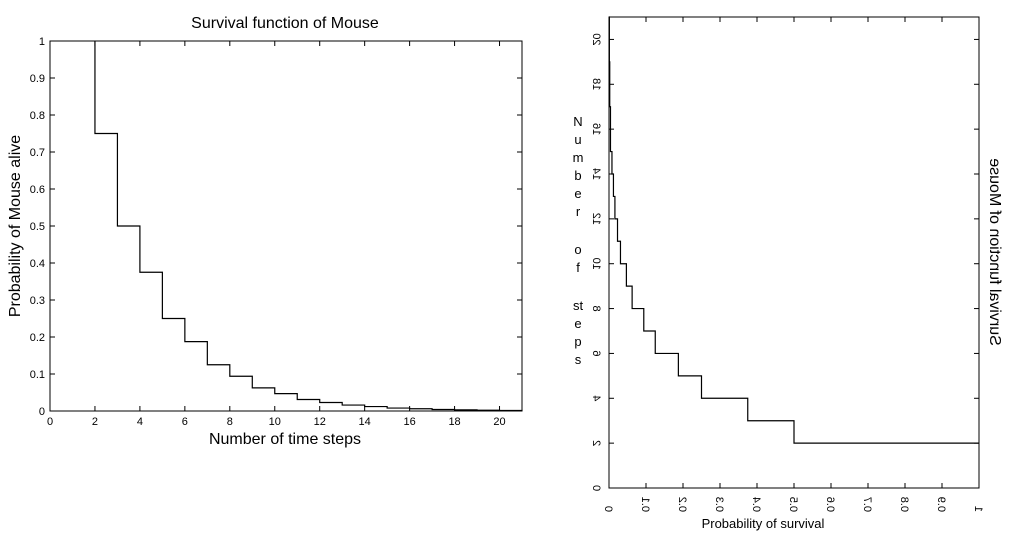 The image size is (1014, 549). What do you see at coordinates (867, 504) in the screenshot?
I see `x-tick-label-right: 0.7` at bounding box center [867, 504].